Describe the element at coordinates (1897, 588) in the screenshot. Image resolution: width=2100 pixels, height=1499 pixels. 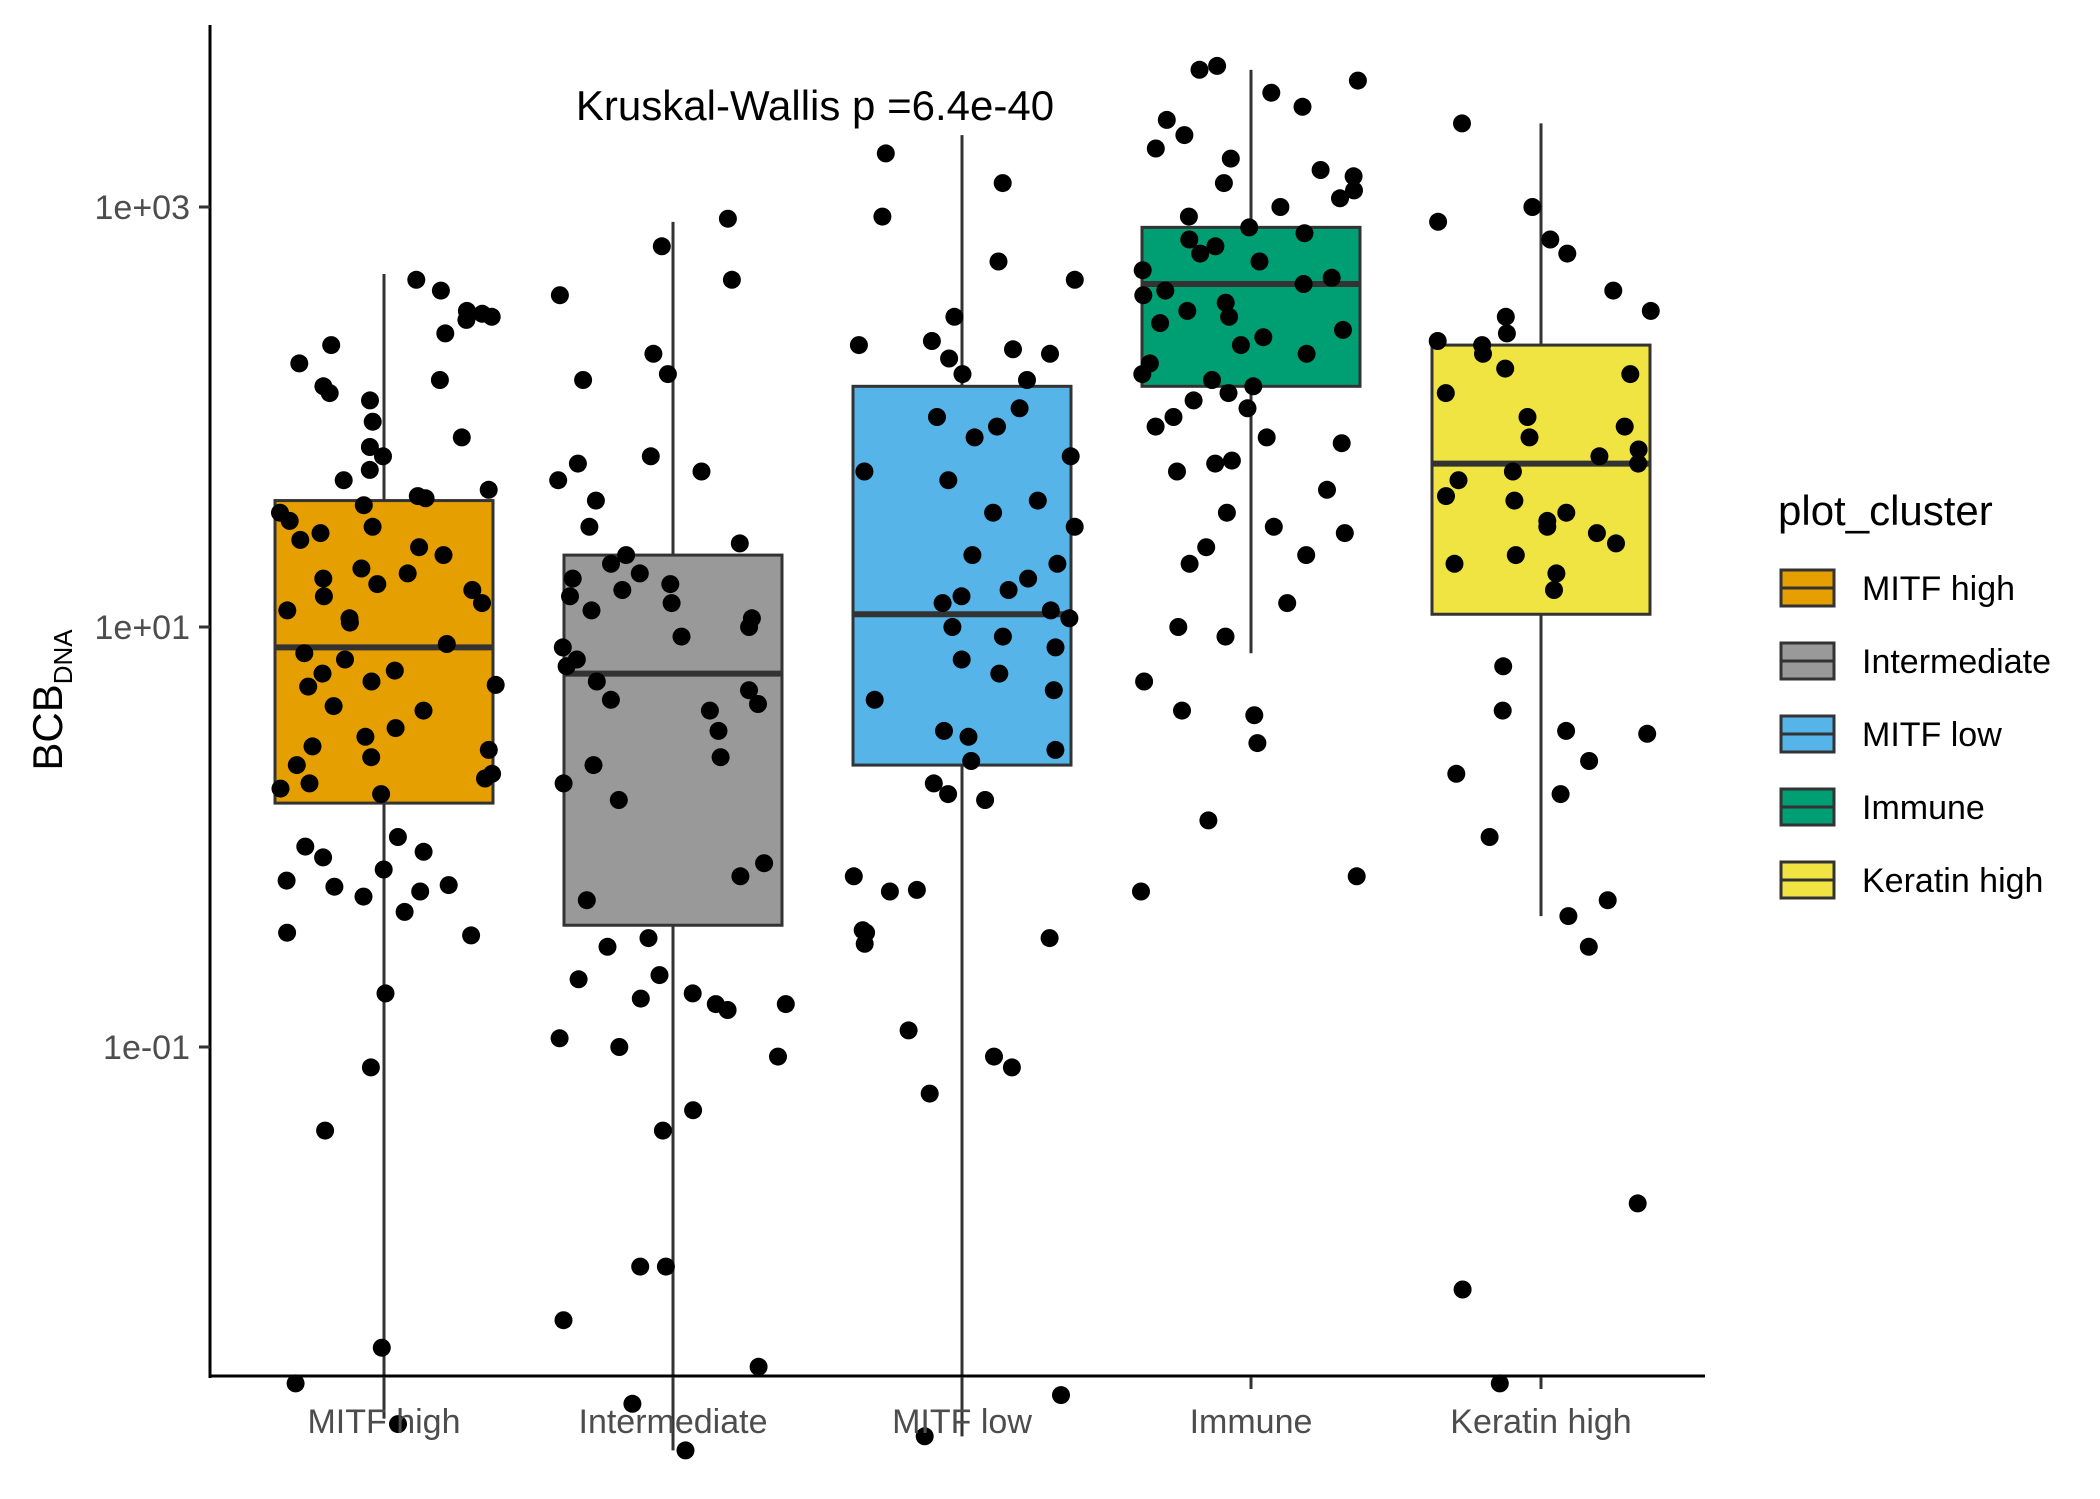
I see `legend-item: MITF high` at that location.